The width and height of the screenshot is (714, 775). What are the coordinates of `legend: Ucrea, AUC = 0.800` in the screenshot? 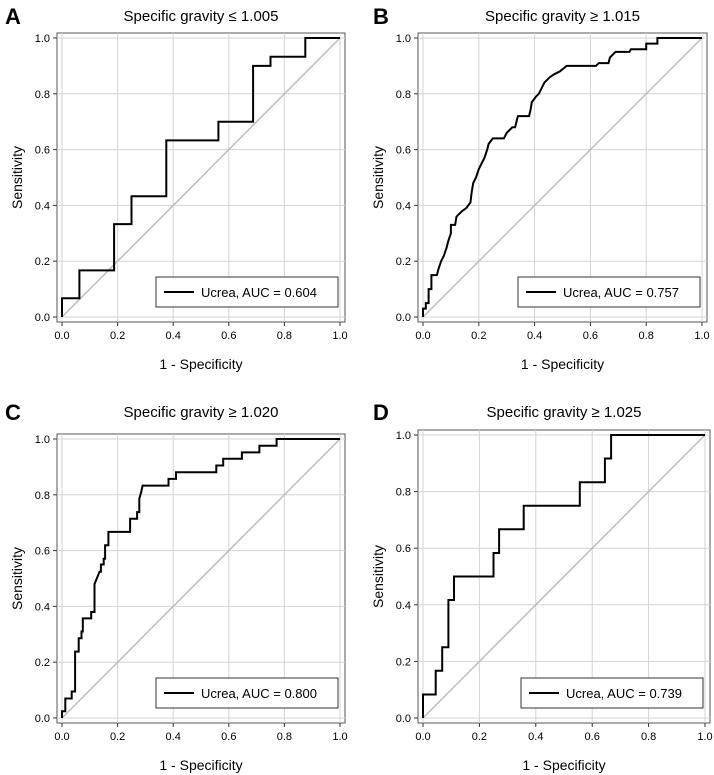 It's located at (247, 693).